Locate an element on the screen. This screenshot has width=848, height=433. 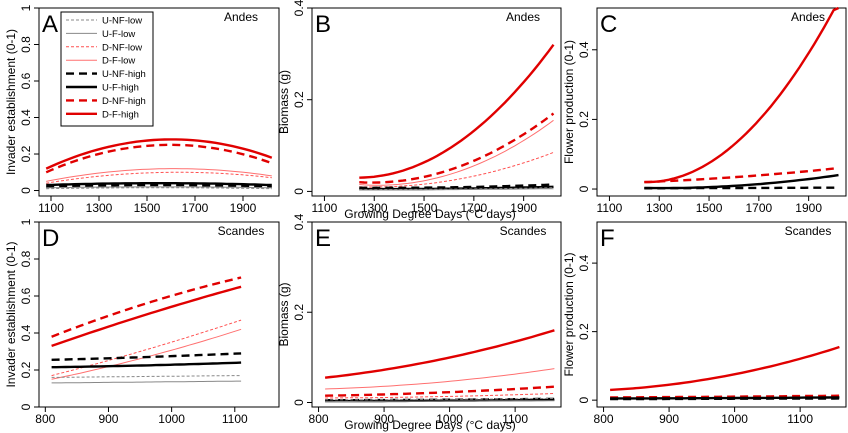
legend-box is located at coordinates (107, 69).